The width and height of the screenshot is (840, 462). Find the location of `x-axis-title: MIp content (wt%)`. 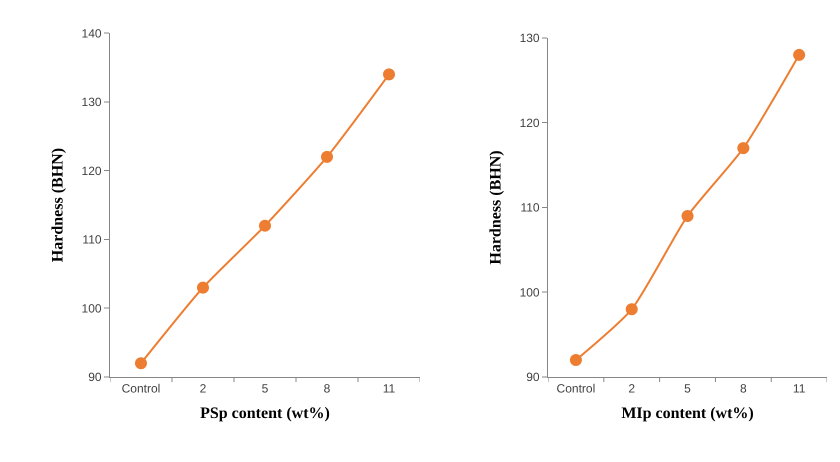

x-axis-title: MIp content (wt%) is located at coordinates (687, 413).